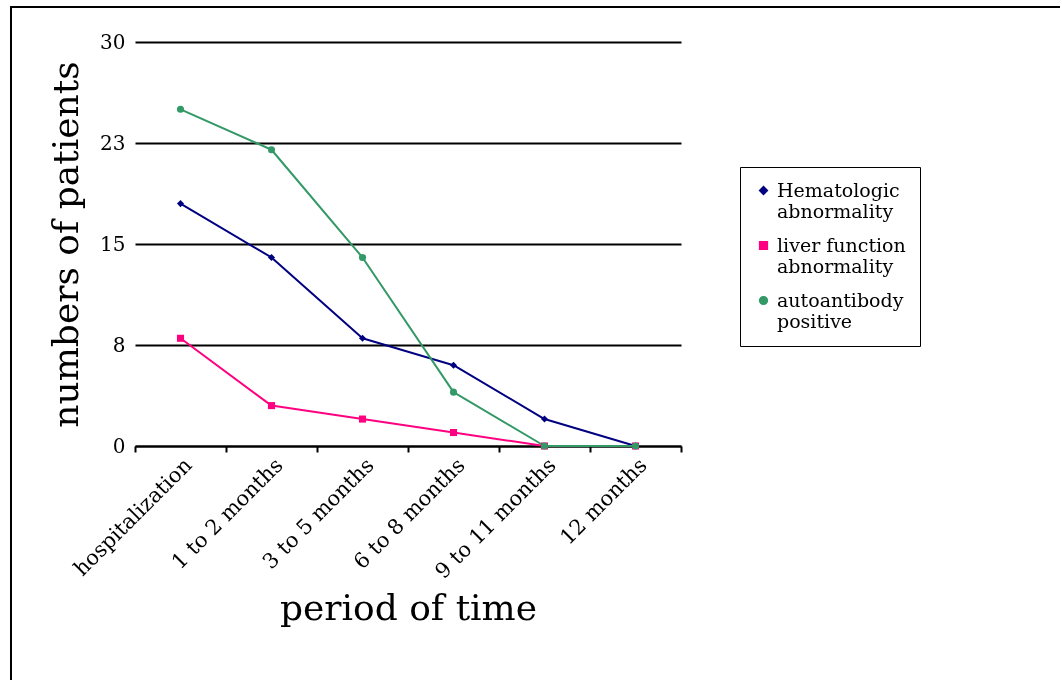  Describe the element at coordinates (113, 41) in the screenshot. I see `y-tick-label: 30` at that location.